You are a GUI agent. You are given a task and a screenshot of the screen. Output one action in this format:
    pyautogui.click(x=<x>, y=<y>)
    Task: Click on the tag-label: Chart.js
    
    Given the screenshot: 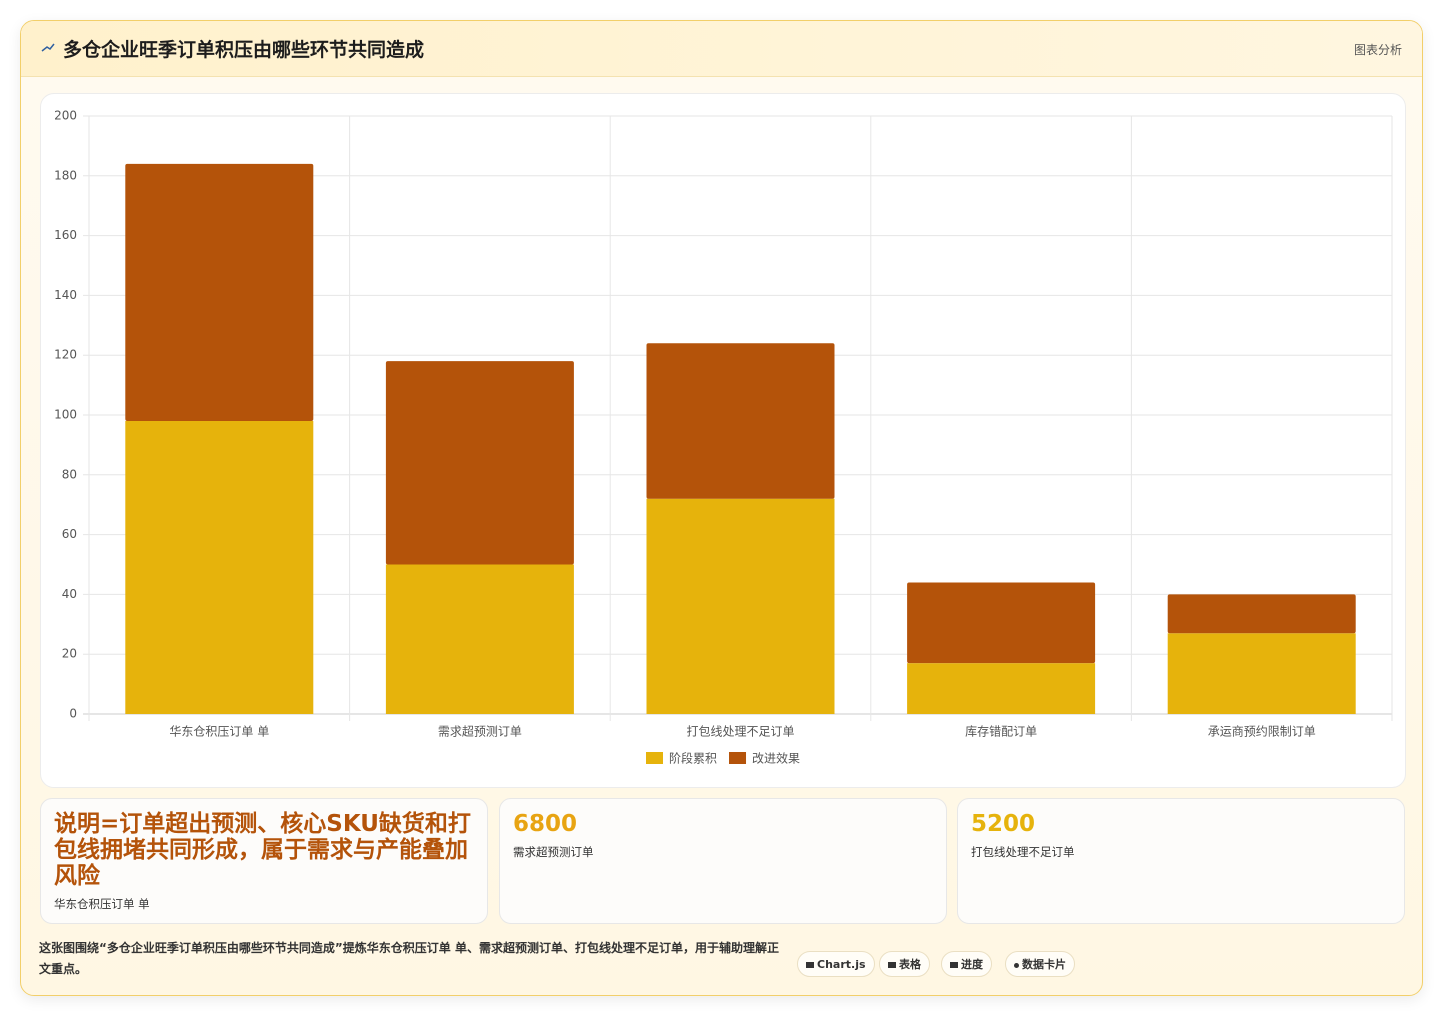 What is the action you would take?
    pyautogui.click(x=841, y=964)
    